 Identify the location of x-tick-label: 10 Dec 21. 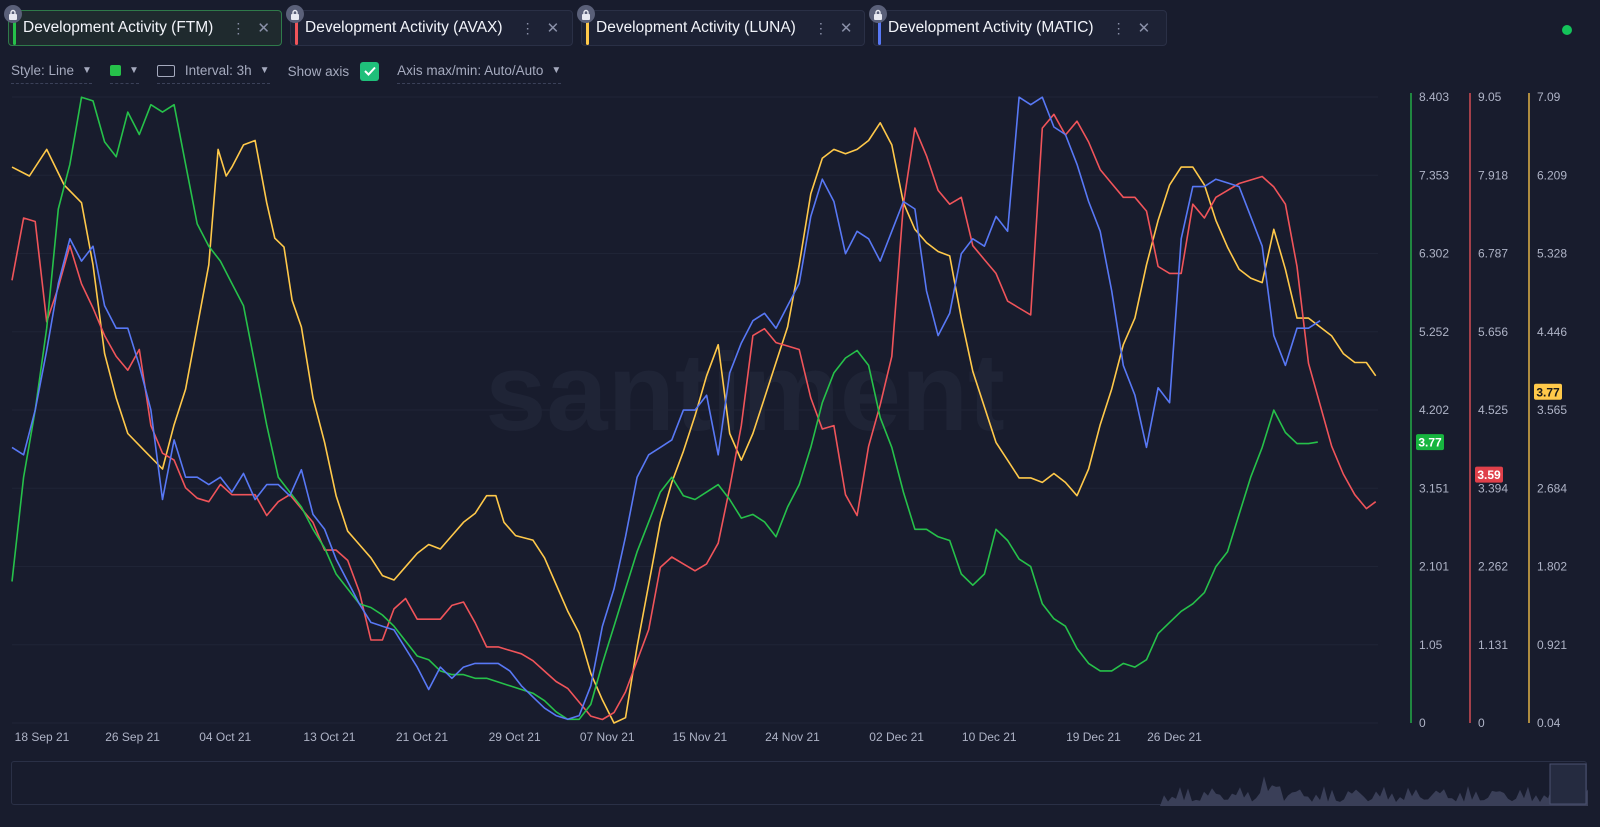
(989, 737).